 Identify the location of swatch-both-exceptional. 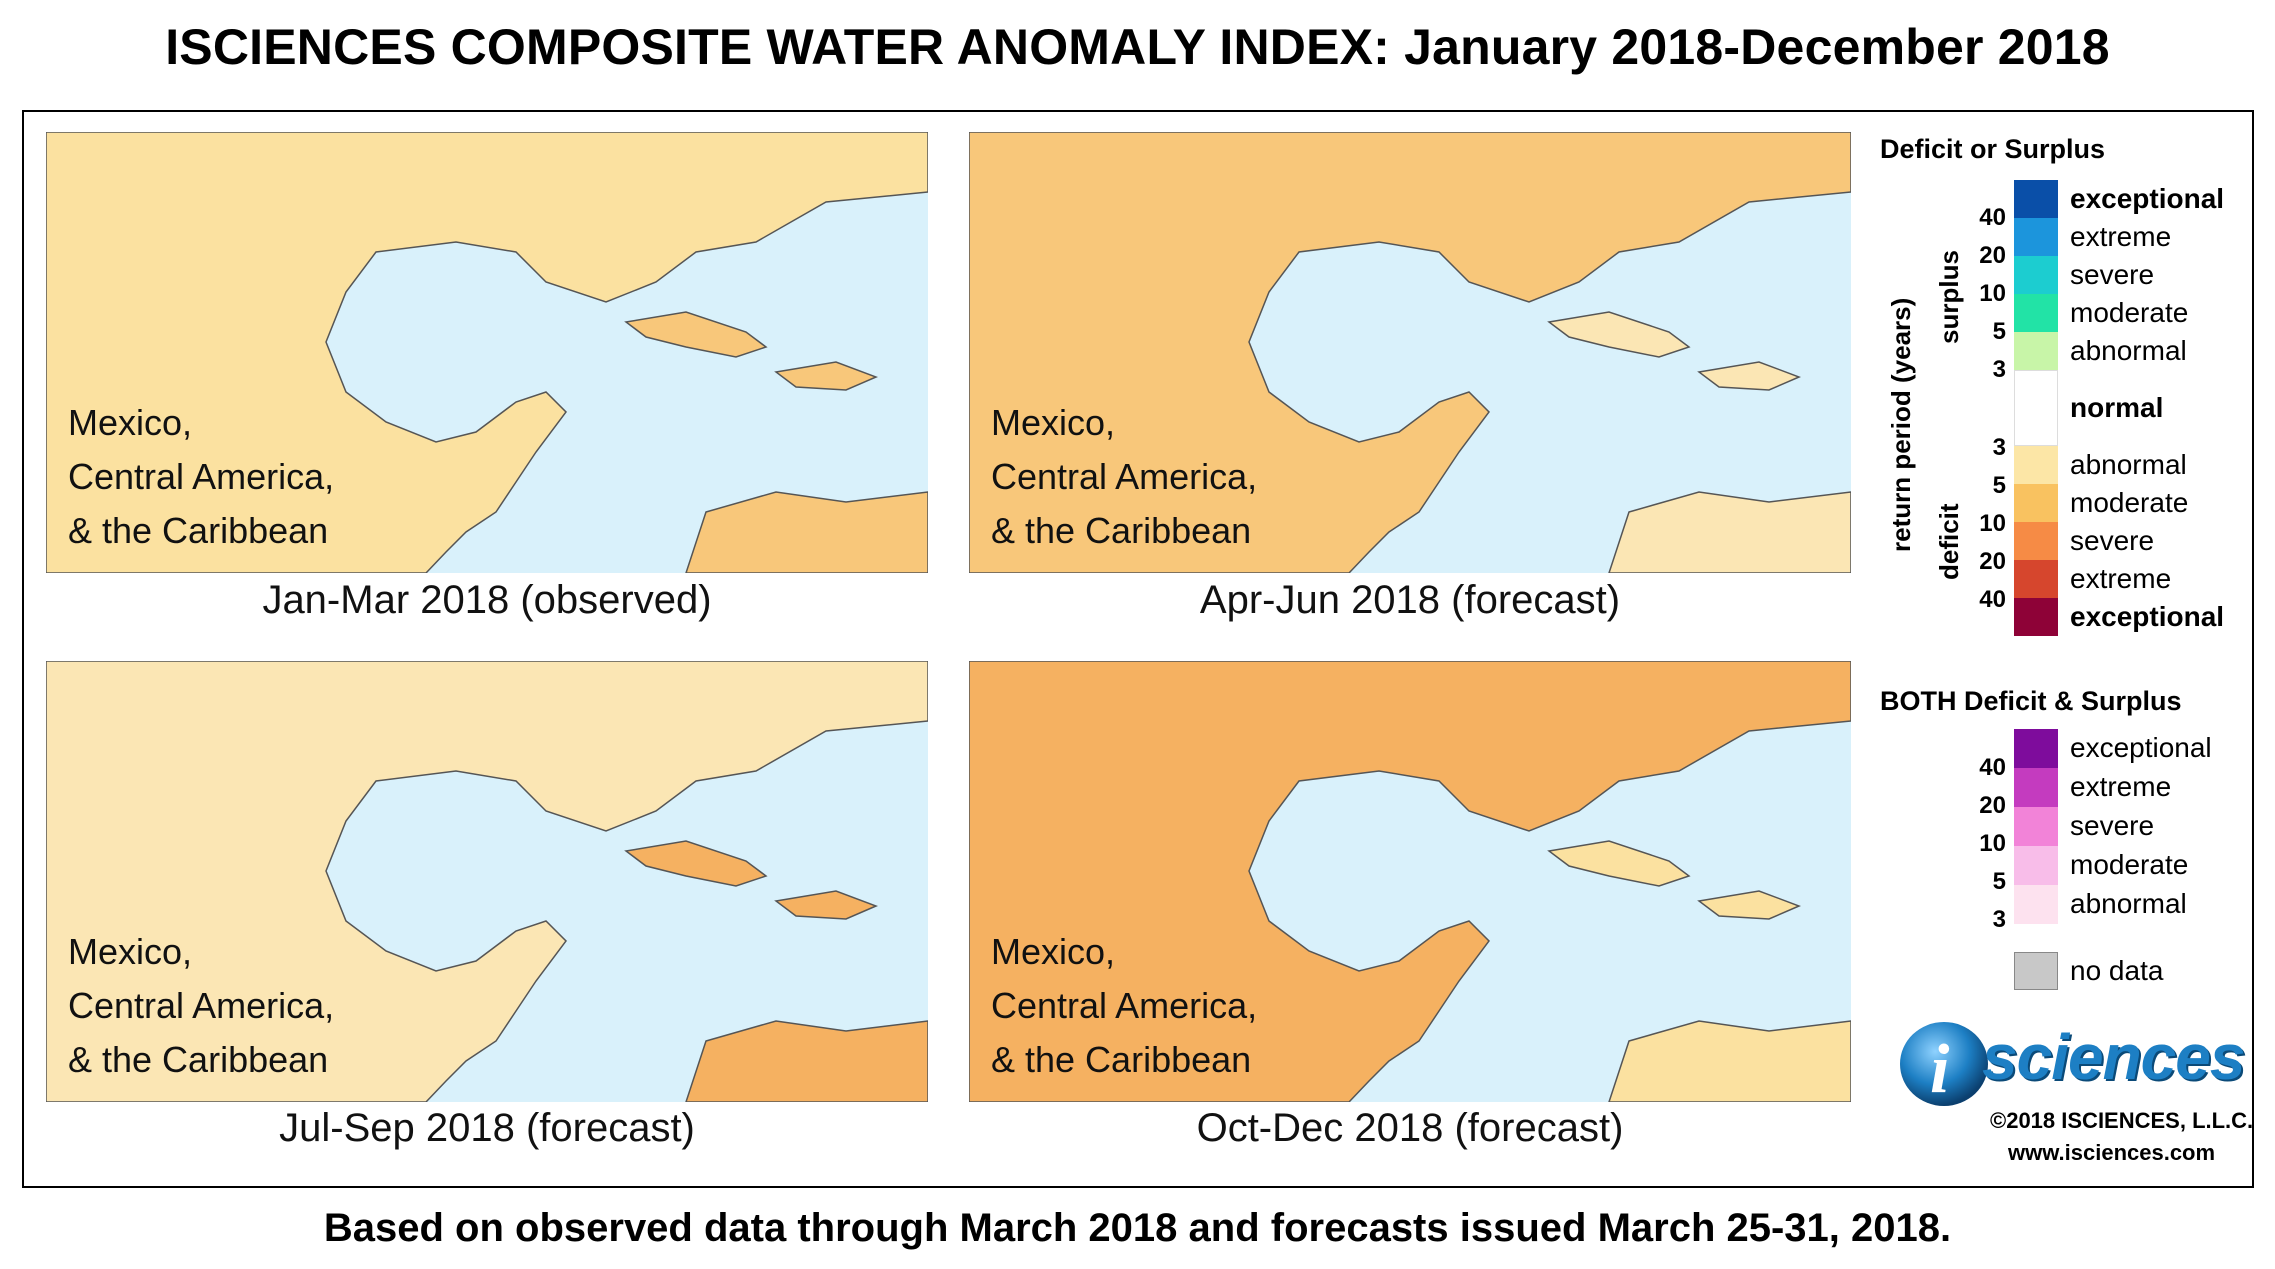
(2036, 748).